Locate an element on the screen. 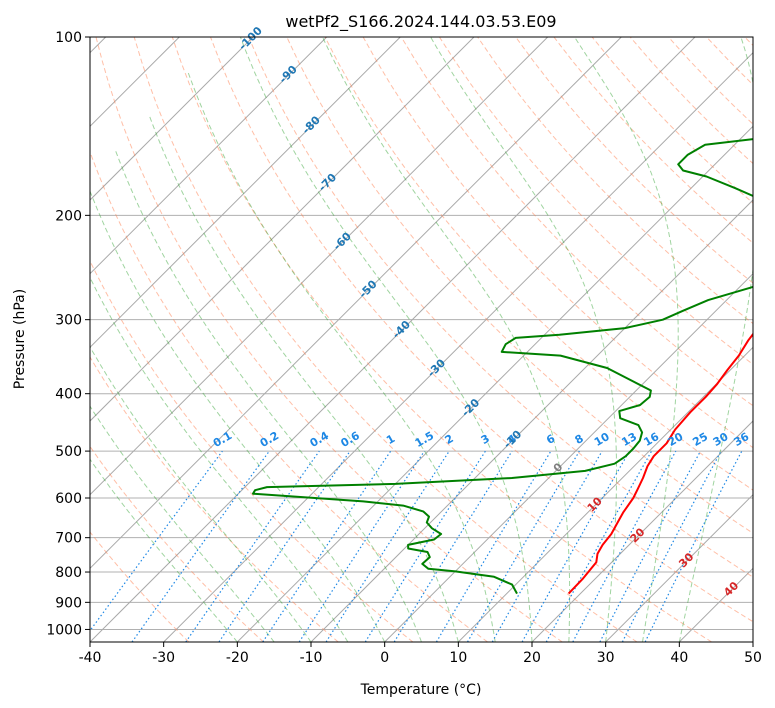 The width and height of the screenshot is (775, 708). x-tick-label: -20 is located at coordinates (237, 658).